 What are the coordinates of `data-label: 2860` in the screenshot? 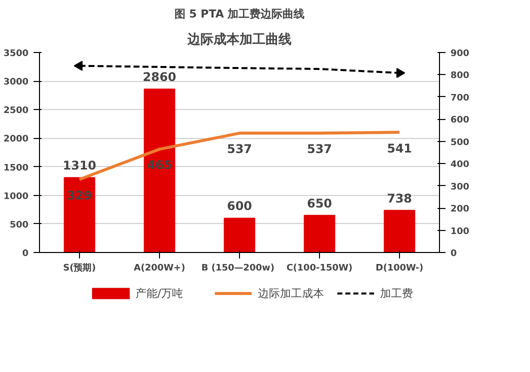 It's located at (159, 77).